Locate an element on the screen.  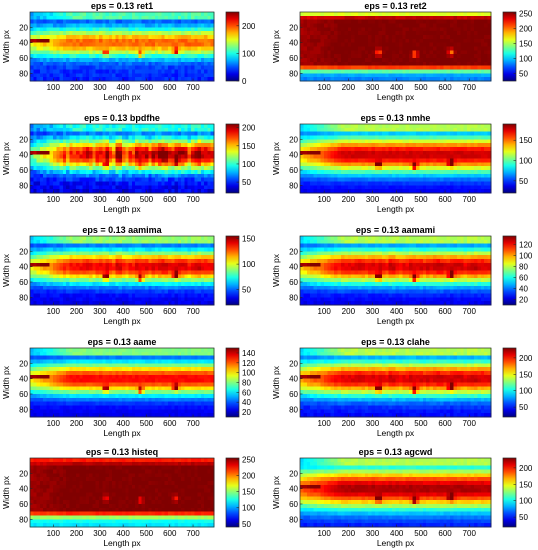
colorbar-tick-label: 250 is located at coordinates (526, 14).